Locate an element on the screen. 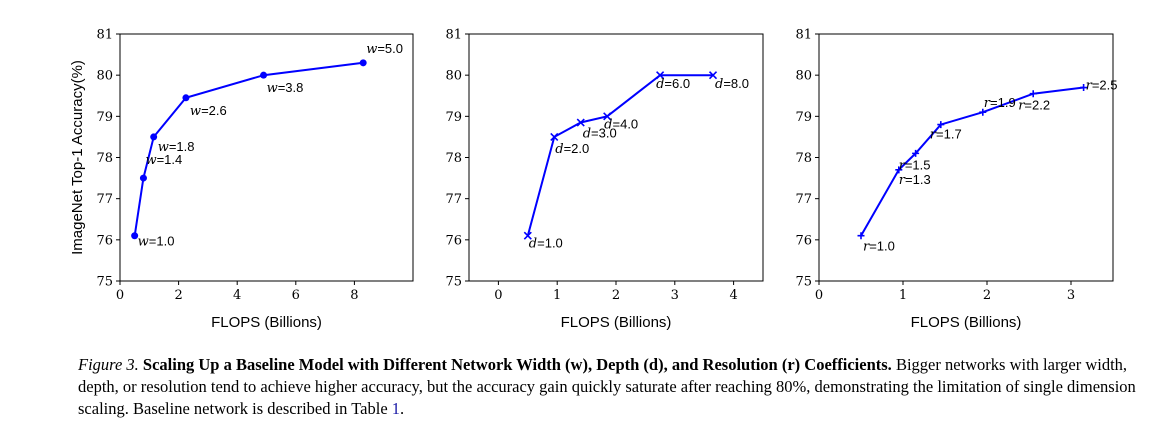 Image resolution: width=1156 pixels, height=424 pixels. point-label: w=1.0 is located at coordinates (156, 242).